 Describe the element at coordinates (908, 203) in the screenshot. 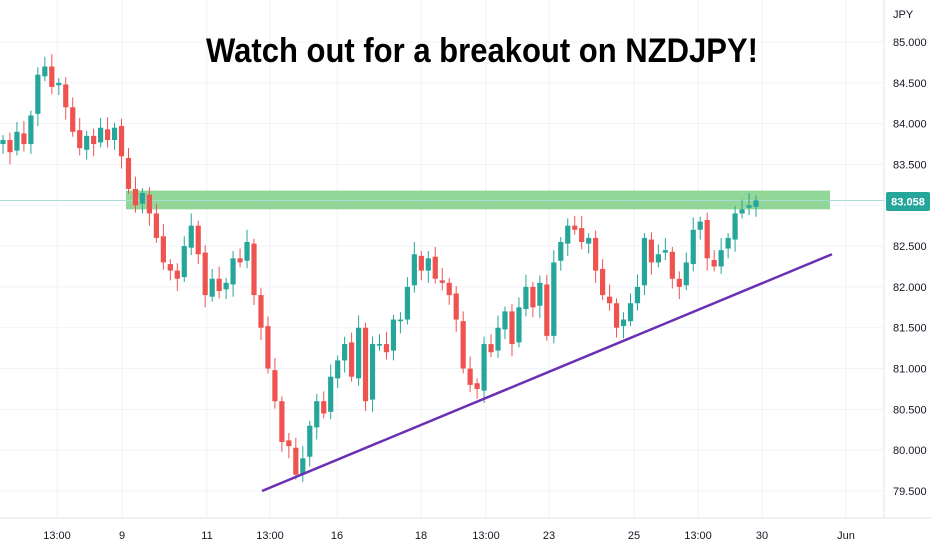

I see `last-price-value: 83.058` at that location.